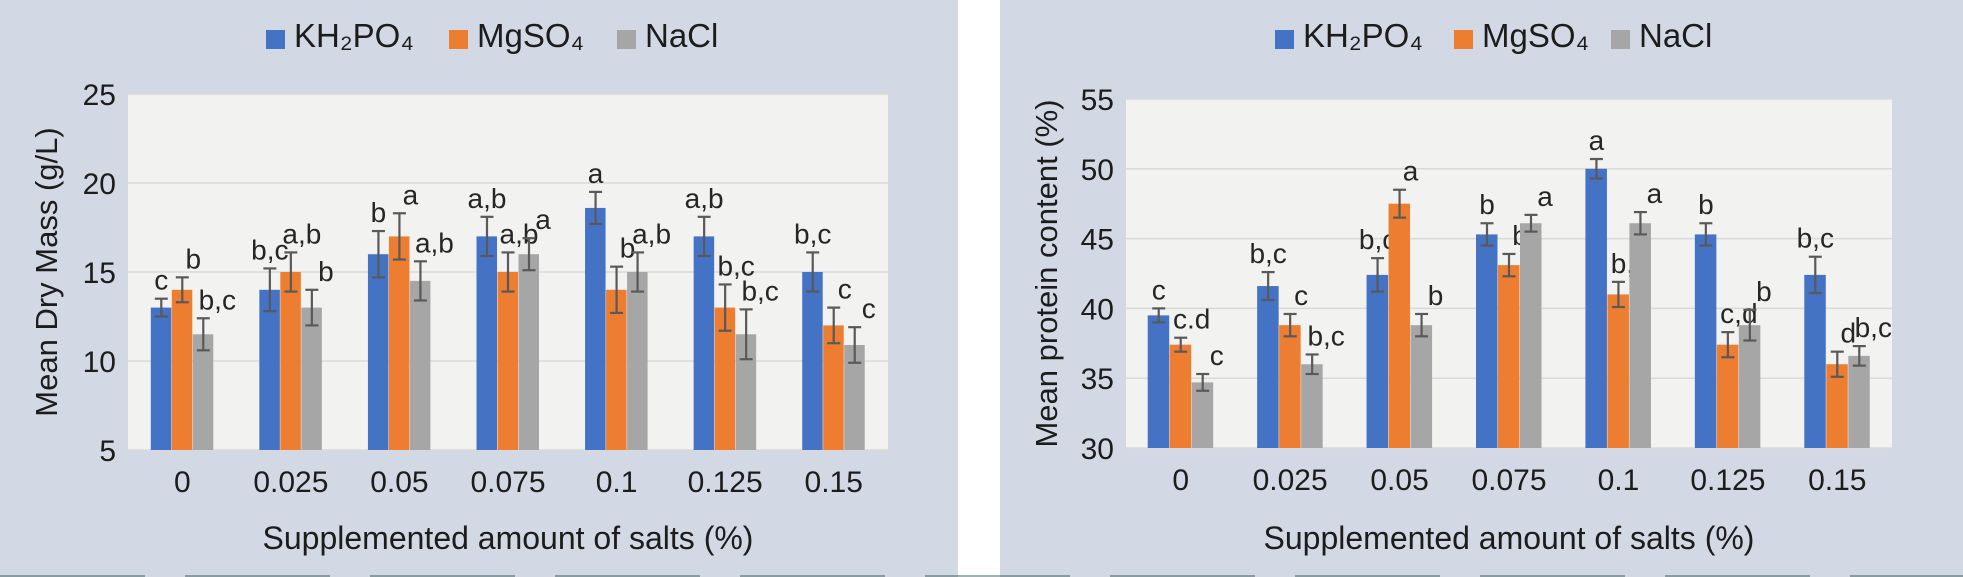 Image resolution: width=1963 pixels, height=577 pixels. What do you see at coordinates (1097, 449) in the screenshot?
I see `y-tick-label: 30` at bounding box center [1097, 449].